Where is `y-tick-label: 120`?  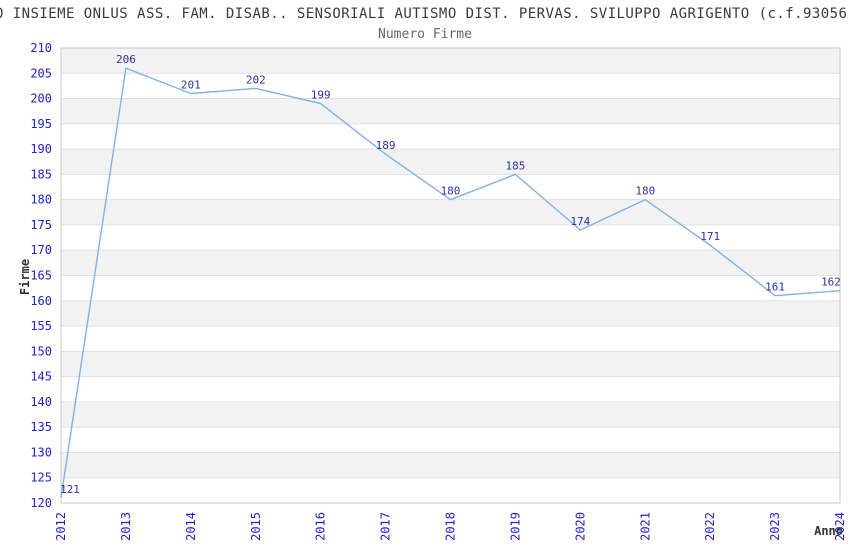
y-tick-label: 120 is located at coordinates (41, 503).